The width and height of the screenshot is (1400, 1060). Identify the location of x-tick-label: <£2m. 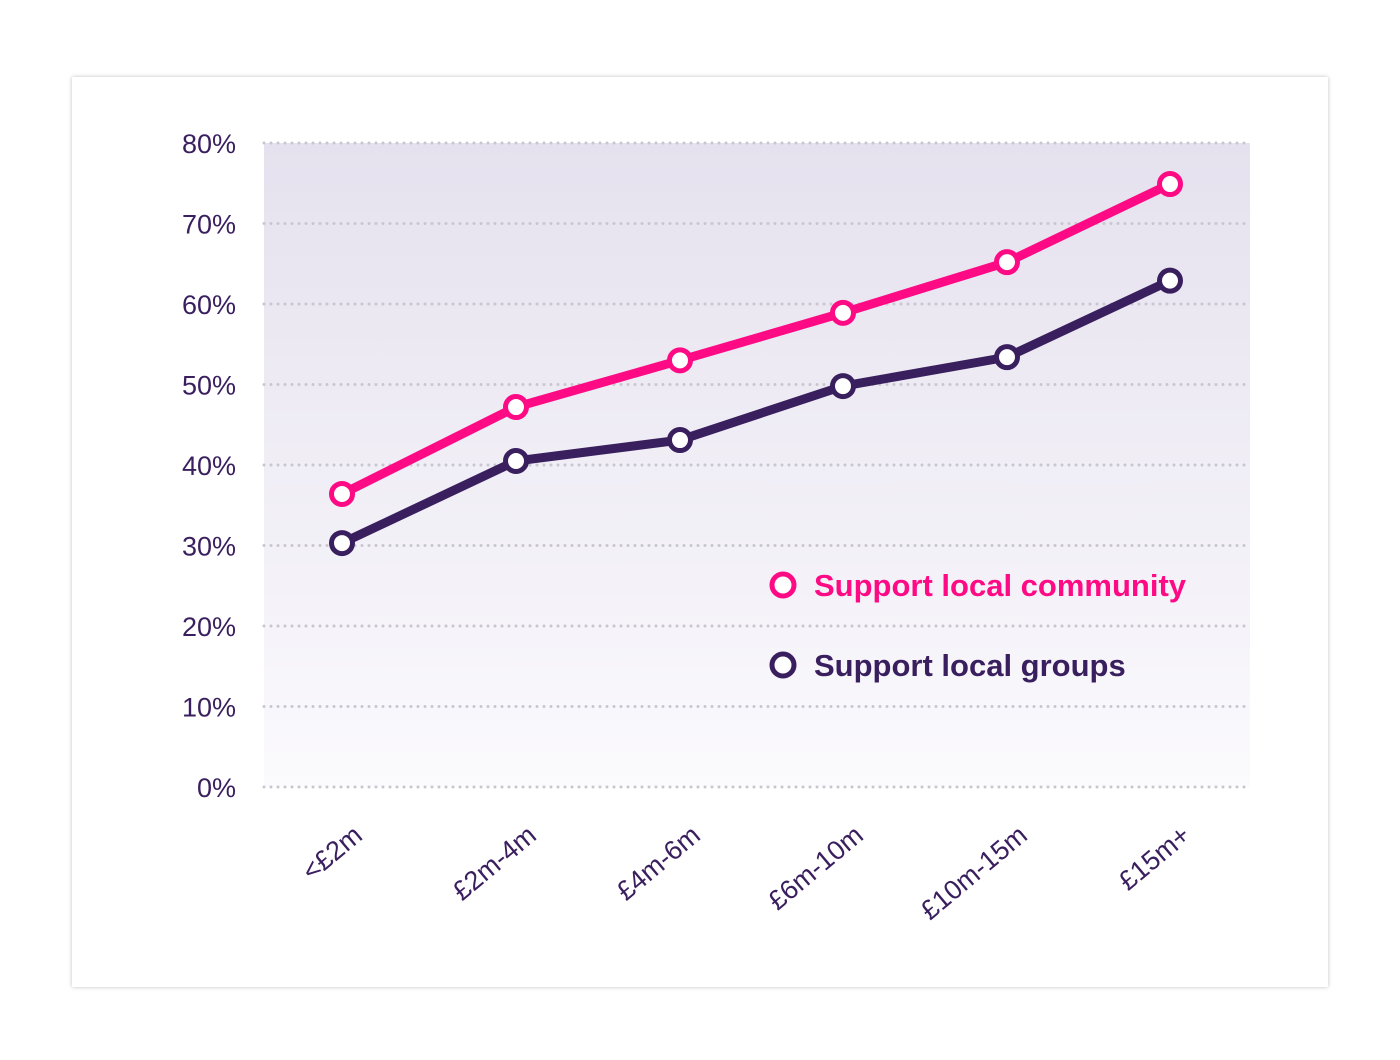
(332, 853).